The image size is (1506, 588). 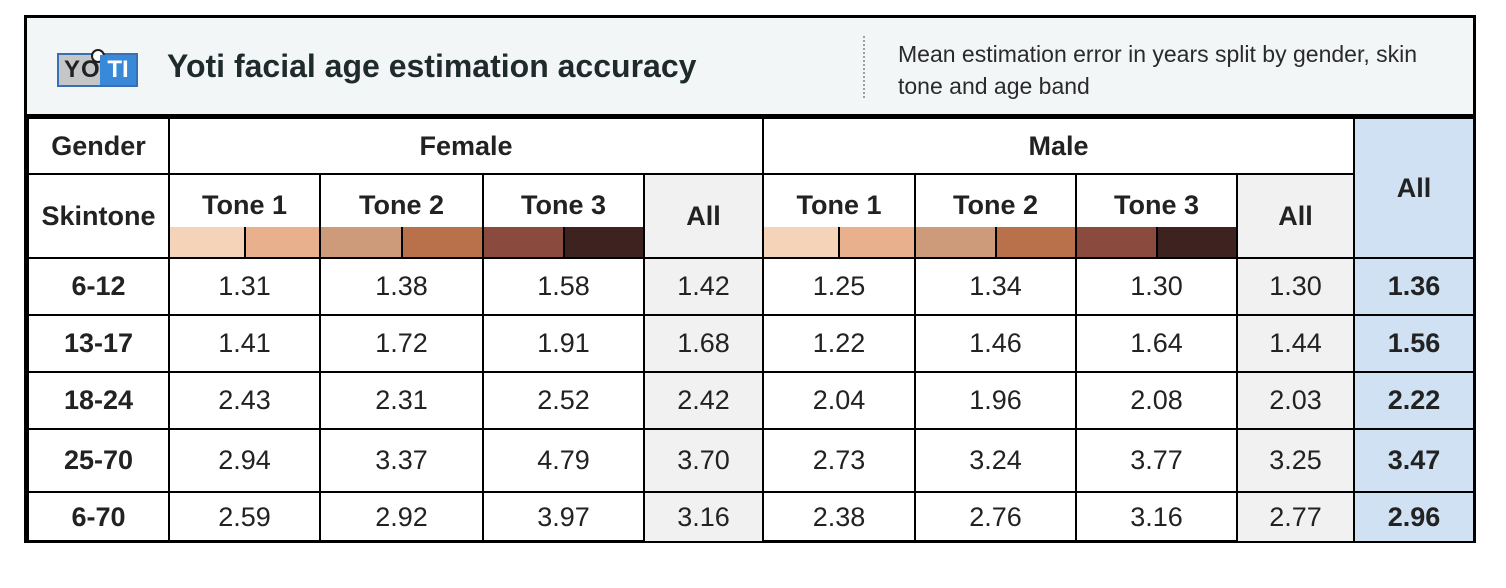 I want to click on table-cell: 2.52, so click(x=563, y=400).